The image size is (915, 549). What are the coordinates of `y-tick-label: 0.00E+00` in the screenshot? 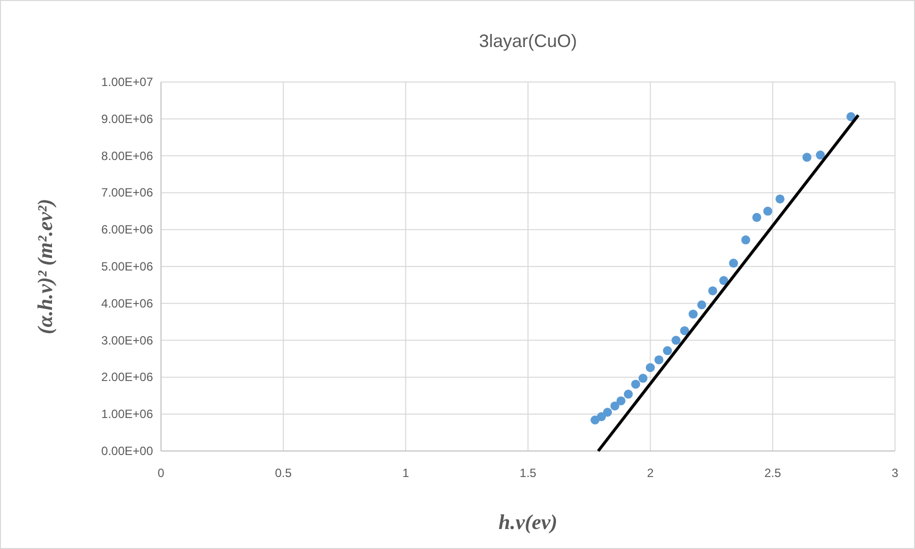 It's located at (127, 451).